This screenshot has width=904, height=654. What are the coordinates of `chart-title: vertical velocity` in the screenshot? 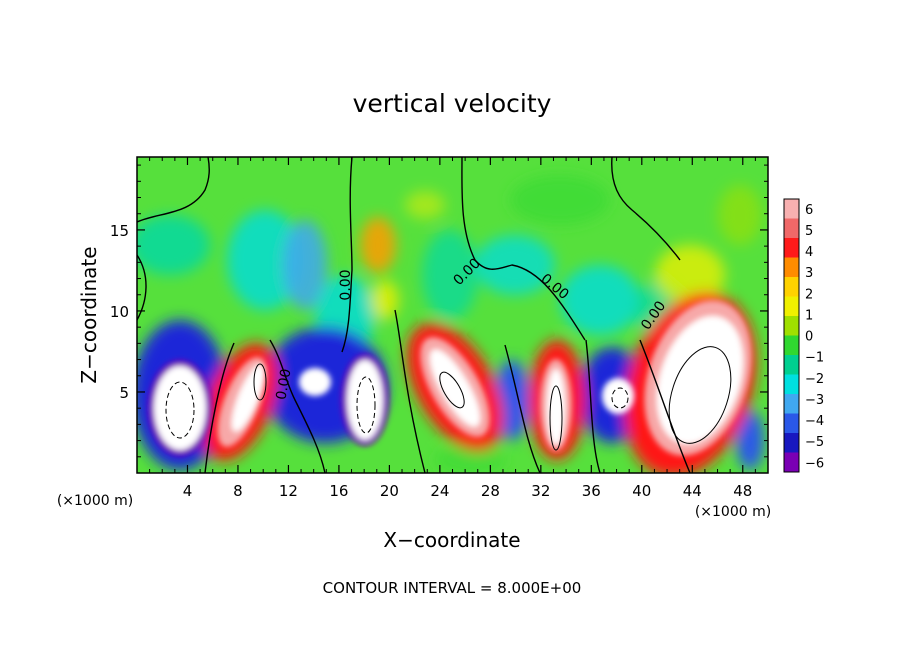 It's located at (452, 103).